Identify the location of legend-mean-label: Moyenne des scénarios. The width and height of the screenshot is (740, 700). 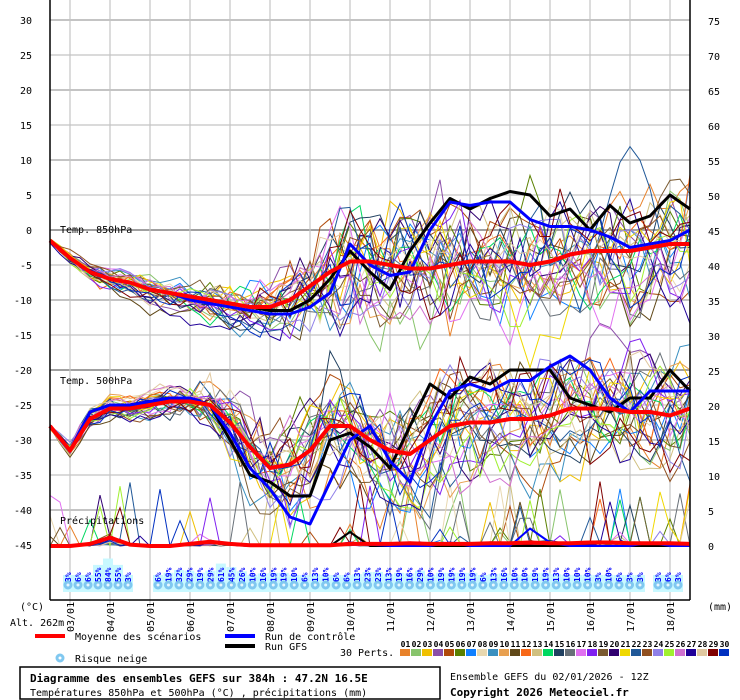
(138, 637).